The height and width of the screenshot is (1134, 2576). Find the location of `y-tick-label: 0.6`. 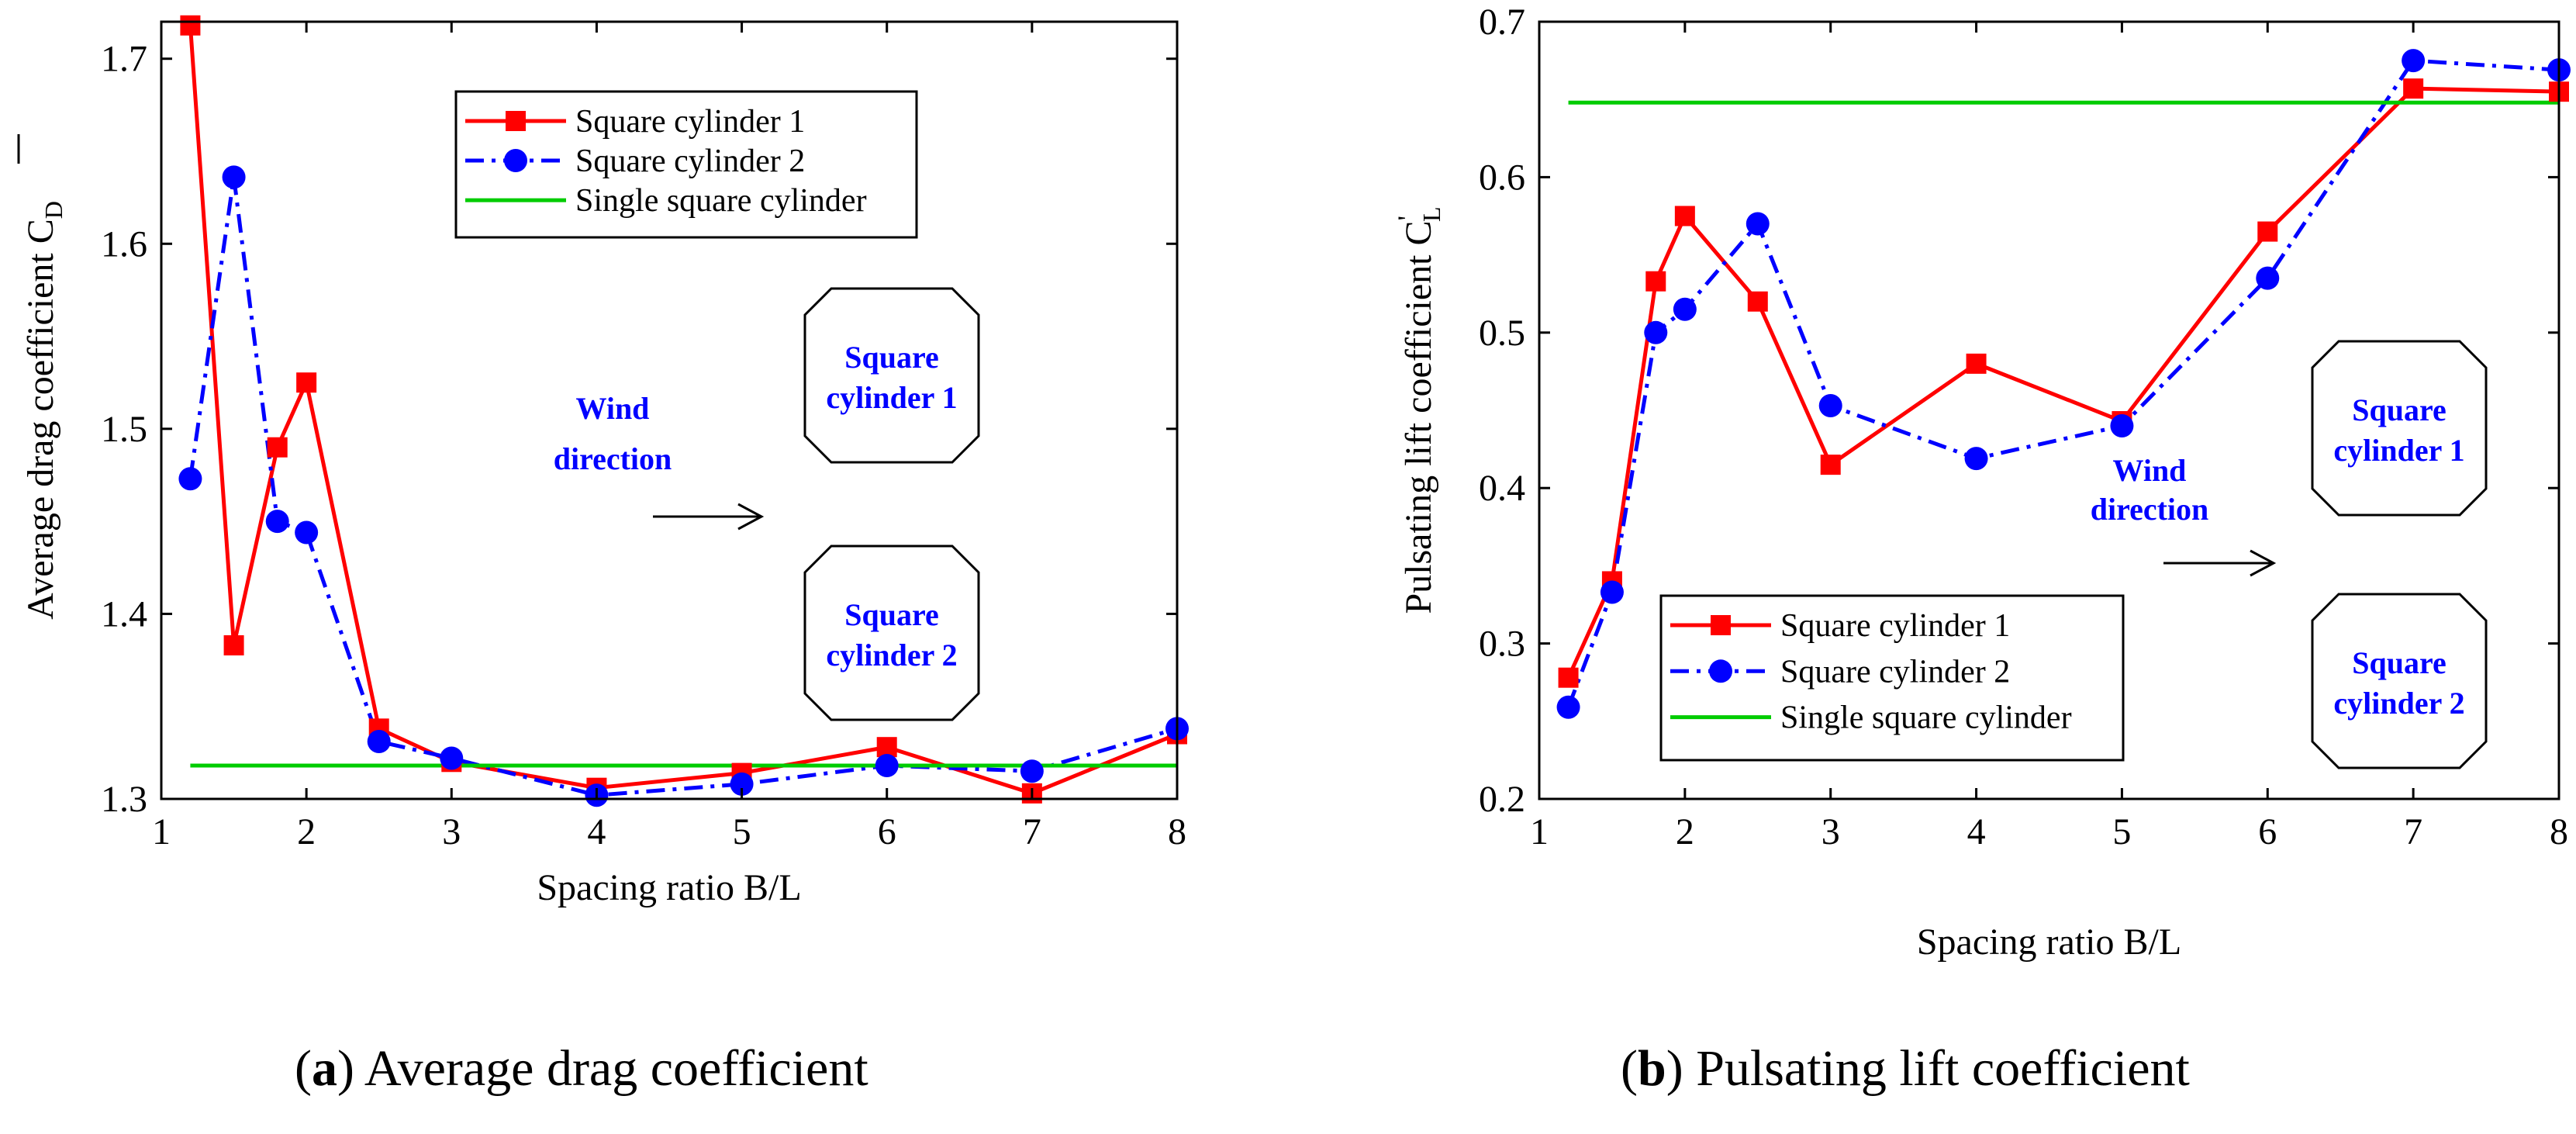

y-tick-label: 0.6 is located at coordinates (1502, 177).